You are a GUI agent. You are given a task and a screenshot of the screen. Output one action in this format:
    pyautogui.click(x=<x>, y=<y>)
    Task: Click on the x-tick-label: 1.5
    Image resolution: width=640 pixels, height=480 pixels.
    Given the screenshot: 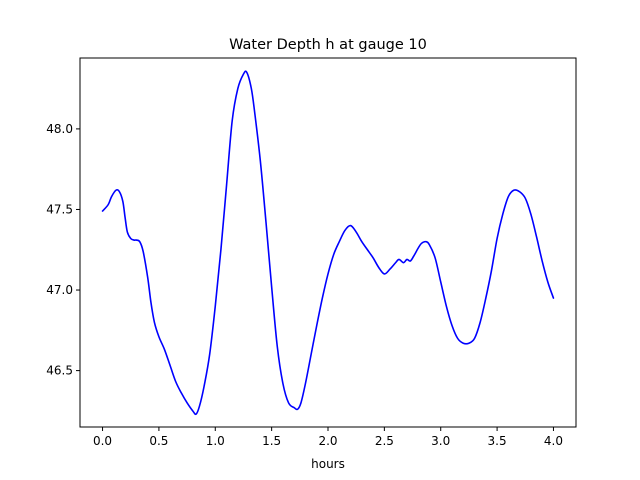 What is the action you would take?
    pyautogui.click(x=271, y=441)
    